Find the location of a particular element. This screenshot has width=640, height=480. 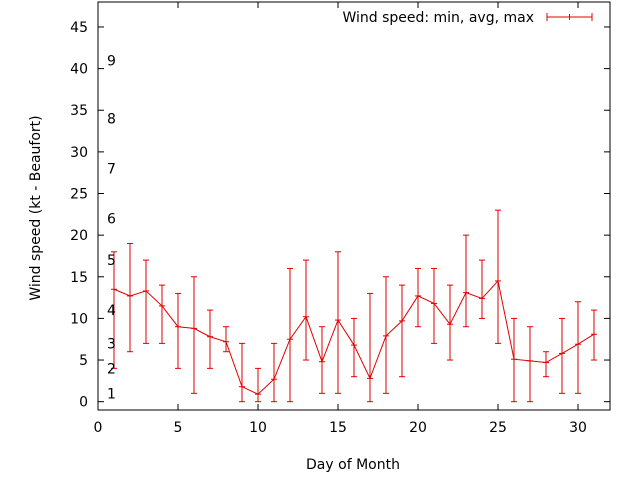

beaufort-label: 9 is located at coordinates (111, 61).